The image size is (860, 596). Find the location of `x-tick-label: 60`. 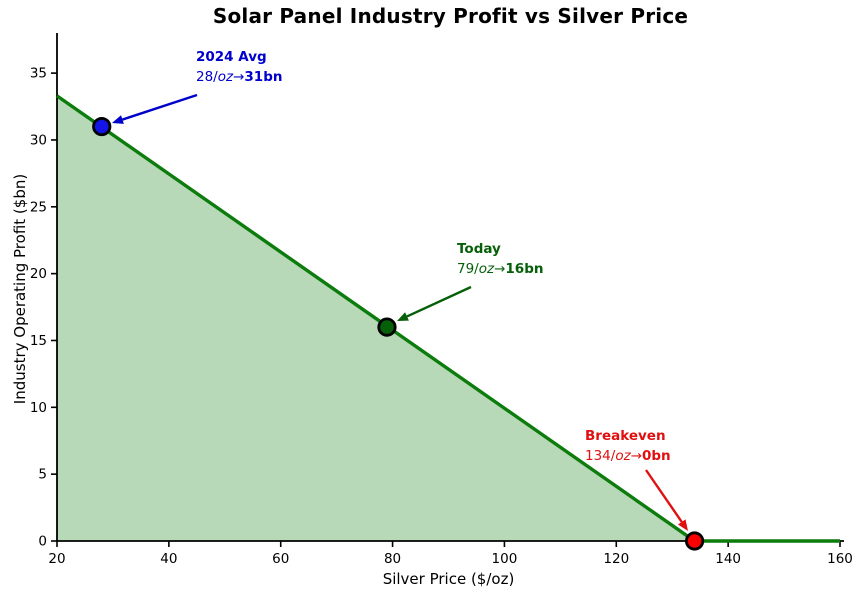

x-tick-label: 60 is located at coordinates (280, 559).